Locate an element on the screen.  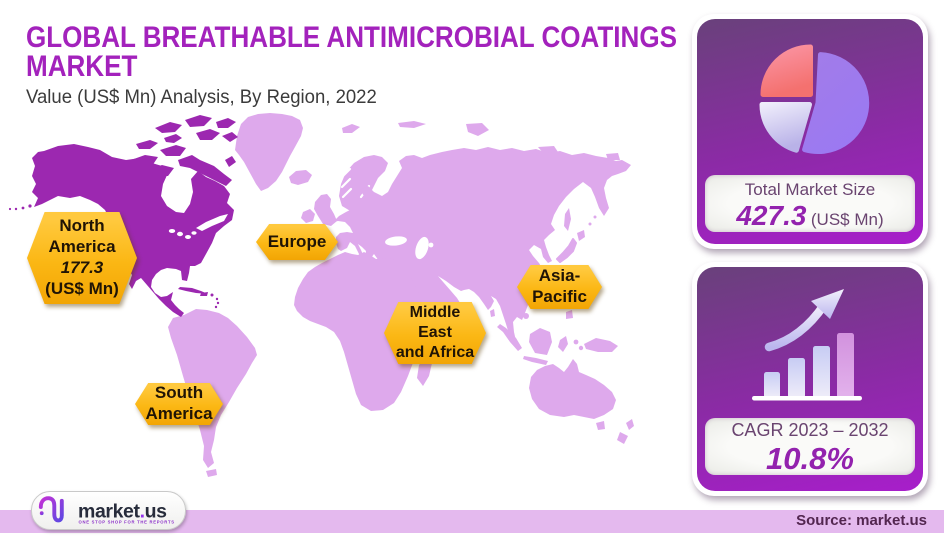
svg-text: ONE STOP SHOP FOR THE REPORTS is located at coordinates (127, 522).